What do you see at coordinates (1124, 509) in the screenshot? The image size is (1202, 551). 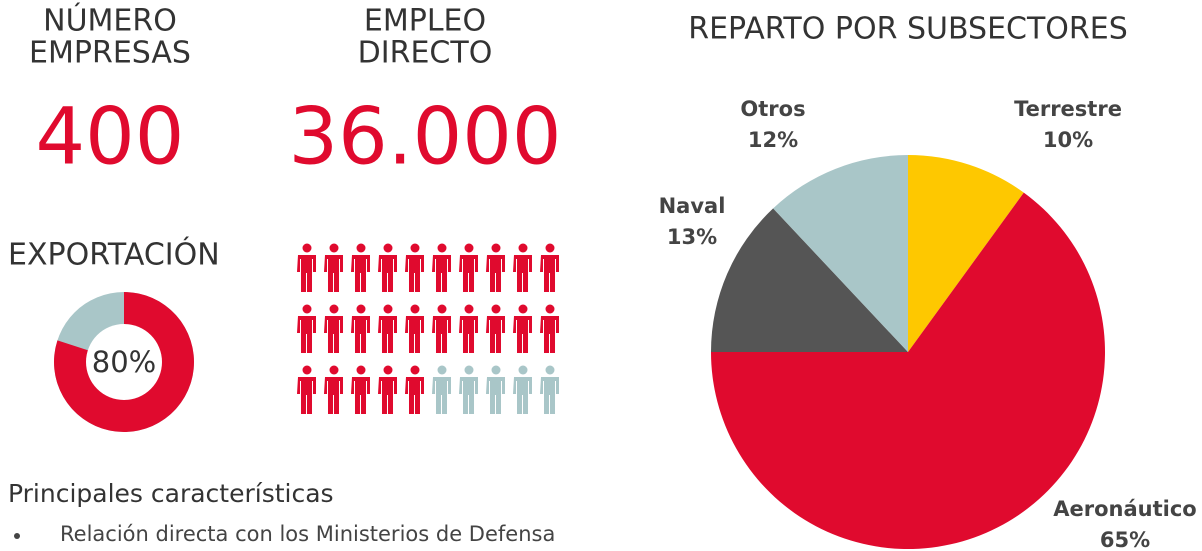 I see `pie-category: Aeronáutico` at bounding box center [1124, 509].